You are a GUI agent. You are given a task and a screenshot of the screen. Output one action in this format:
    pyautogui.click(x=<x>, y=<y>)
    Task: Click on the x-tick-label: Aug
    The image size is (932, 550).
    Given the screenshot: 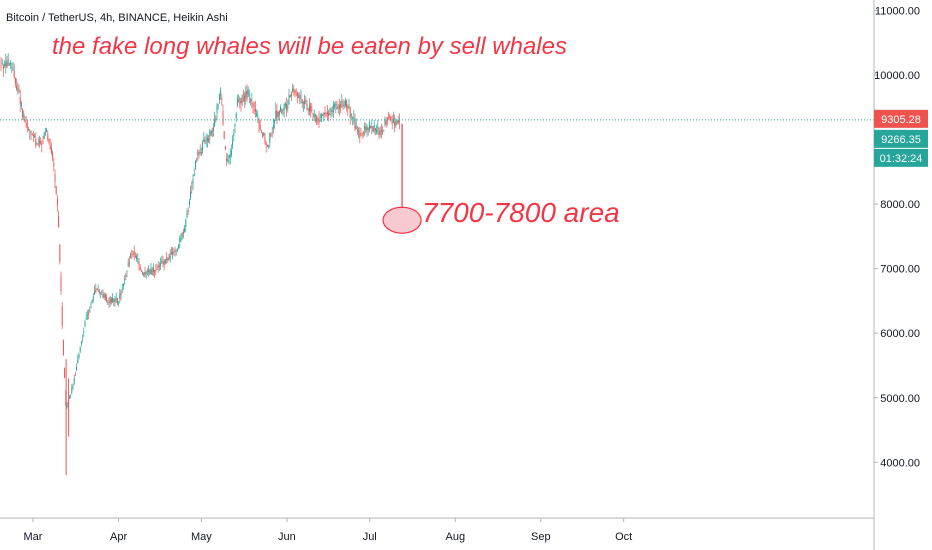 What is the action you would take?
    pyautogui.click(x=455, y=537)
    